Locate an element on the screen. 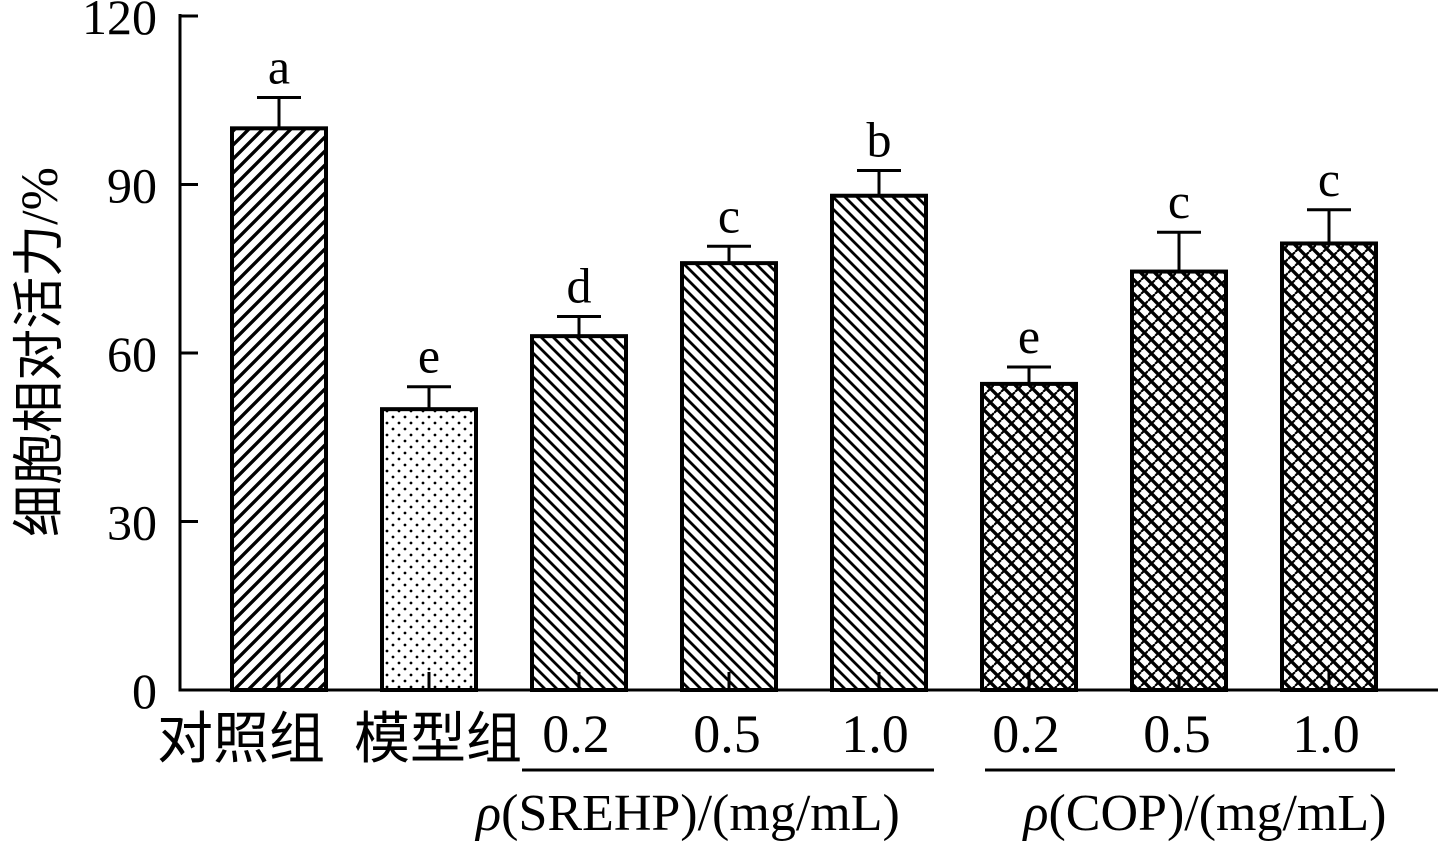  significance-letter: a is located at coordinates (279, 66).